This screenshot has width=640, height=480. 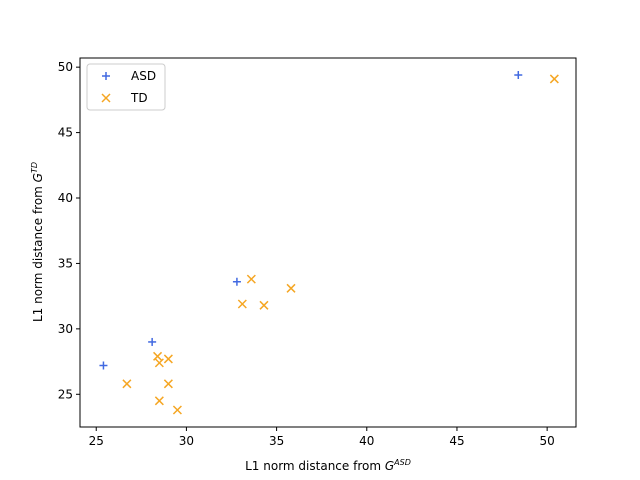 What do you see at coordinates (38, 252) in the screenshot?
I see `y-axis-label-prefix: L1 norm distance from` at bounding box center [38, 252].